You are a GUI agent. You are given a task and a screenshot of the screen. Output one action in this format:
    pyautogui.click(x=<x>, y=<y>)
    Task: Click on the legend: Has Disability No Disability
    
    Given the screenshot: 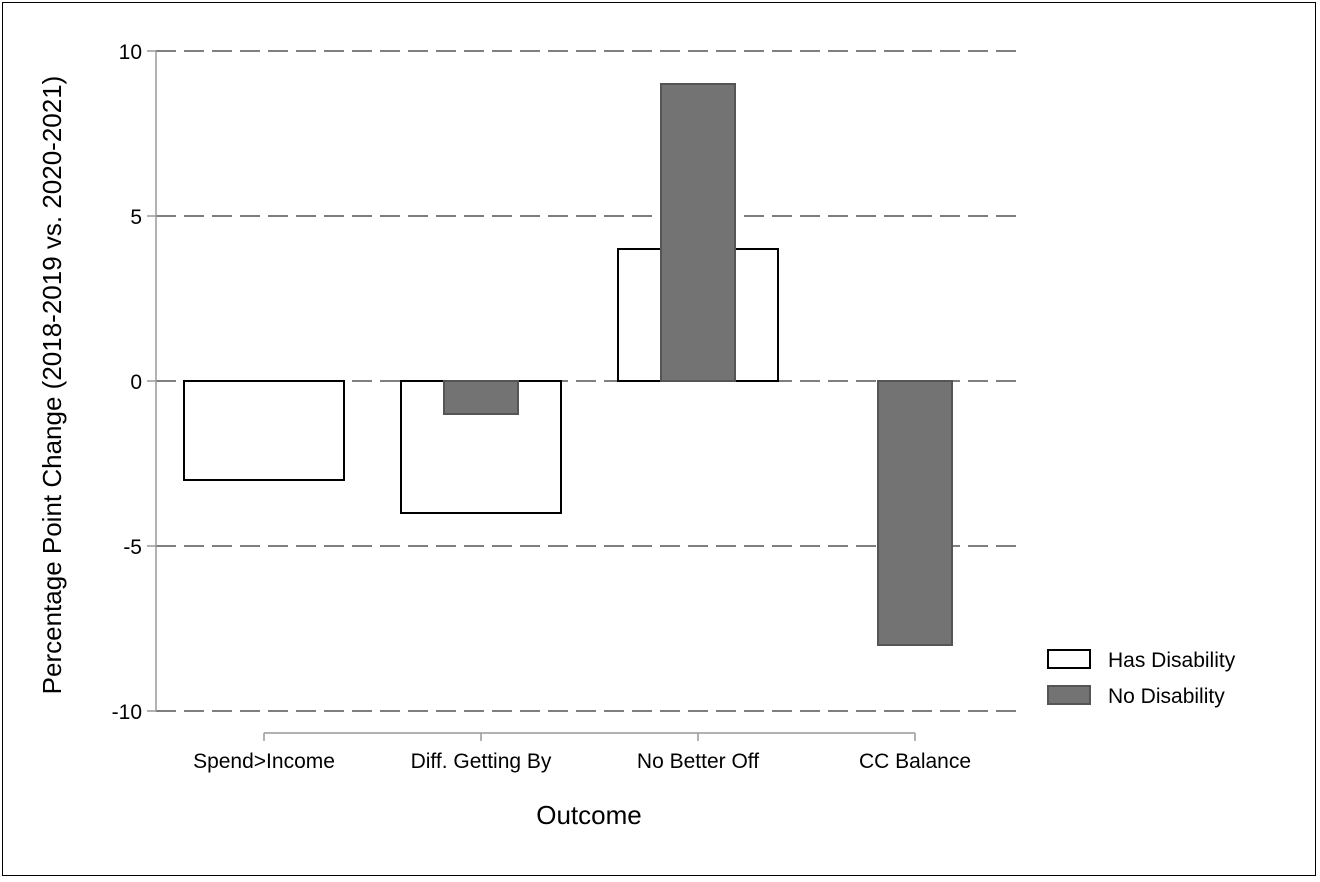 What is the action you would take?
    pyautogui.click(x=1141, y=678)
    